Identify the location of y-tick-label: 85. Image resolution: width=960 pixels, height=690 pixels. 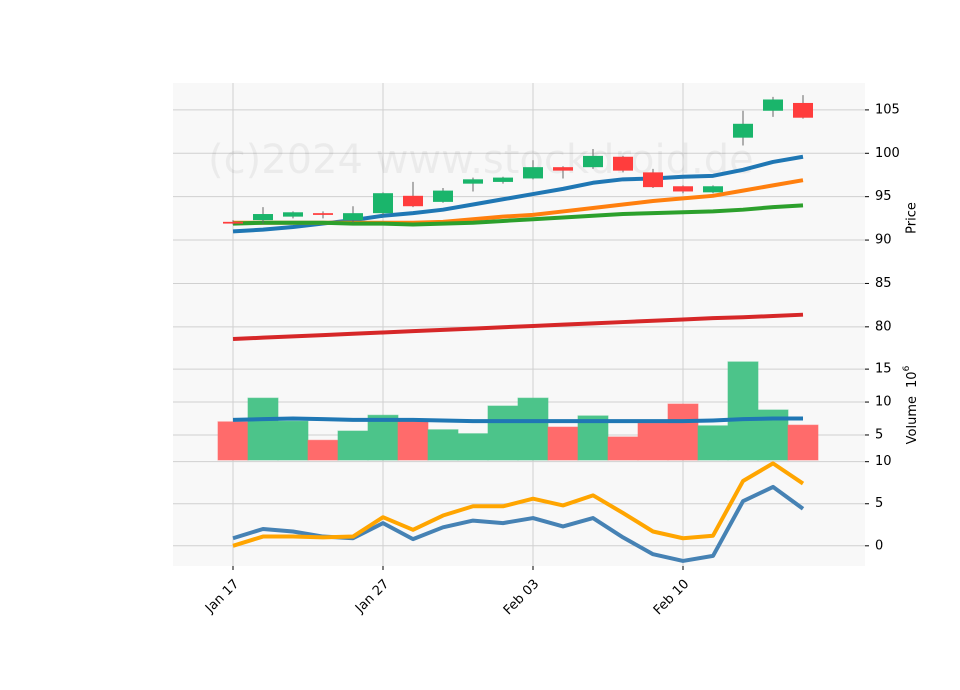
(883, 283).